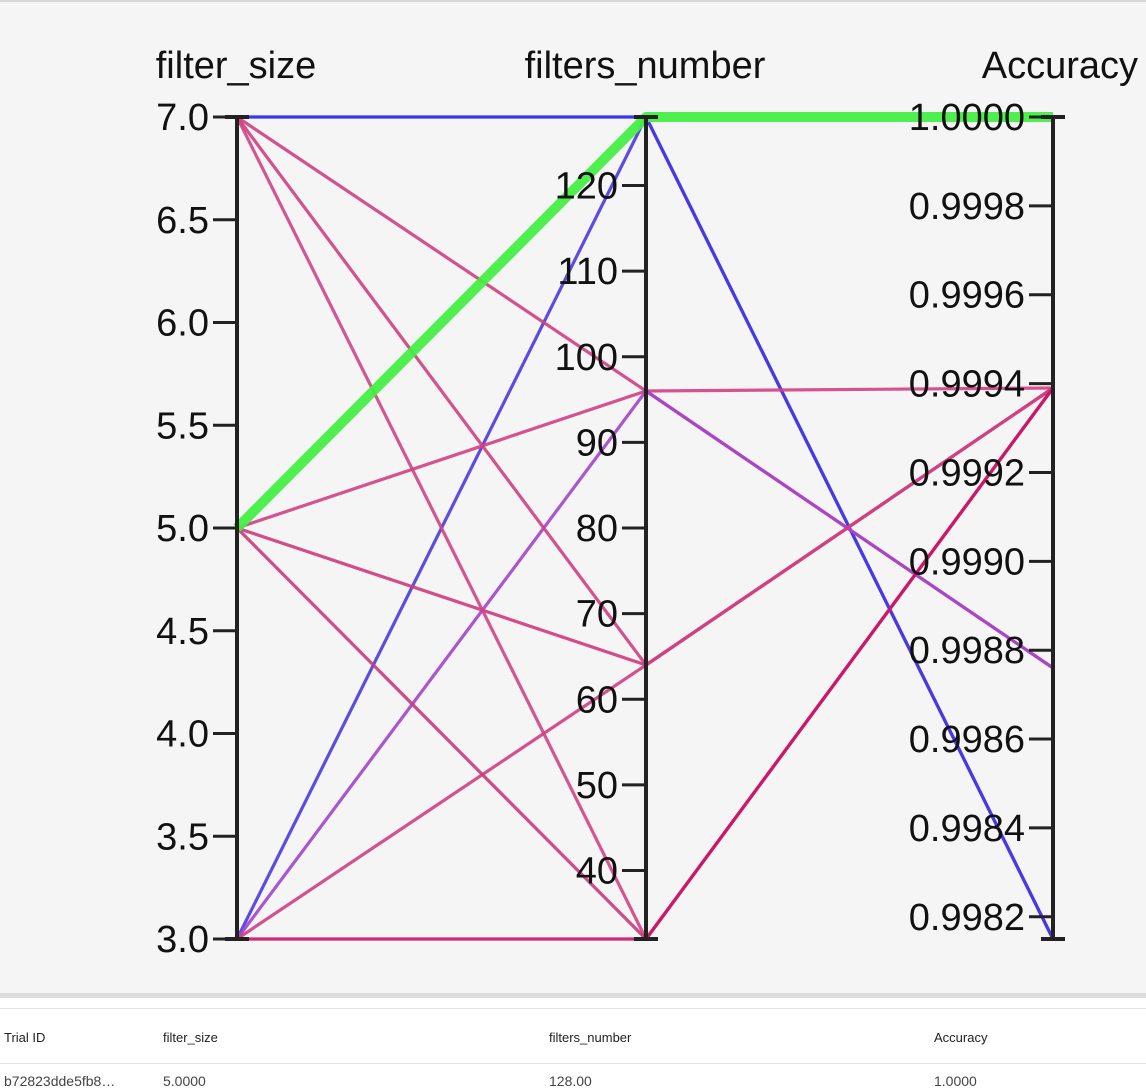  I want to click on tick-label: 0.9992, so click(967, 473).